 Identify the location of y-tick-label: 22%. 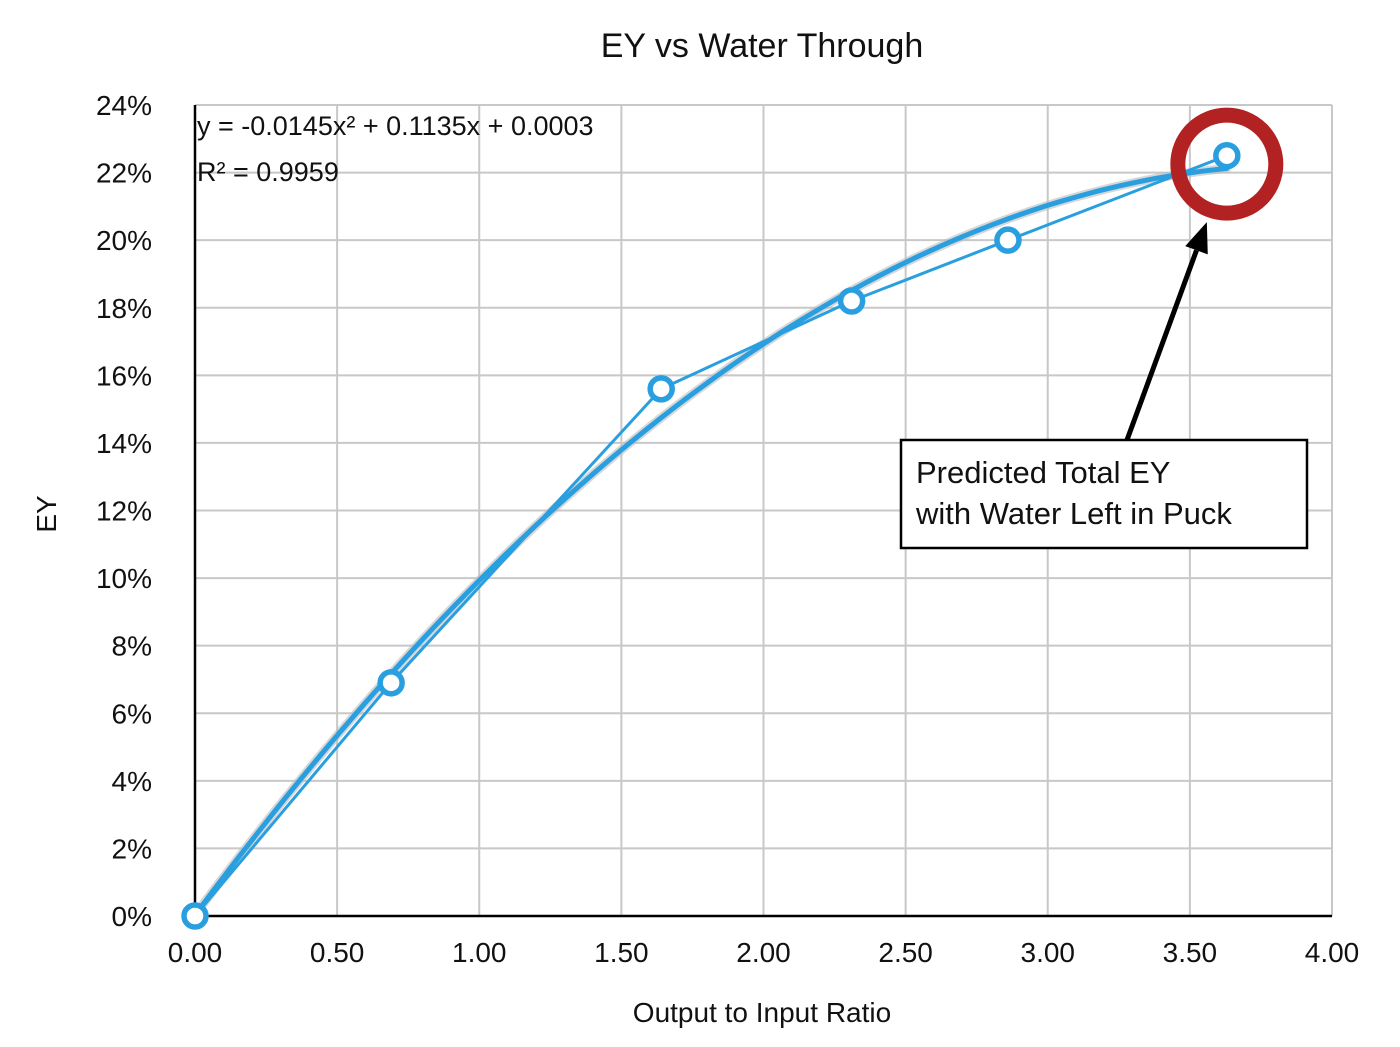
(124, 173).